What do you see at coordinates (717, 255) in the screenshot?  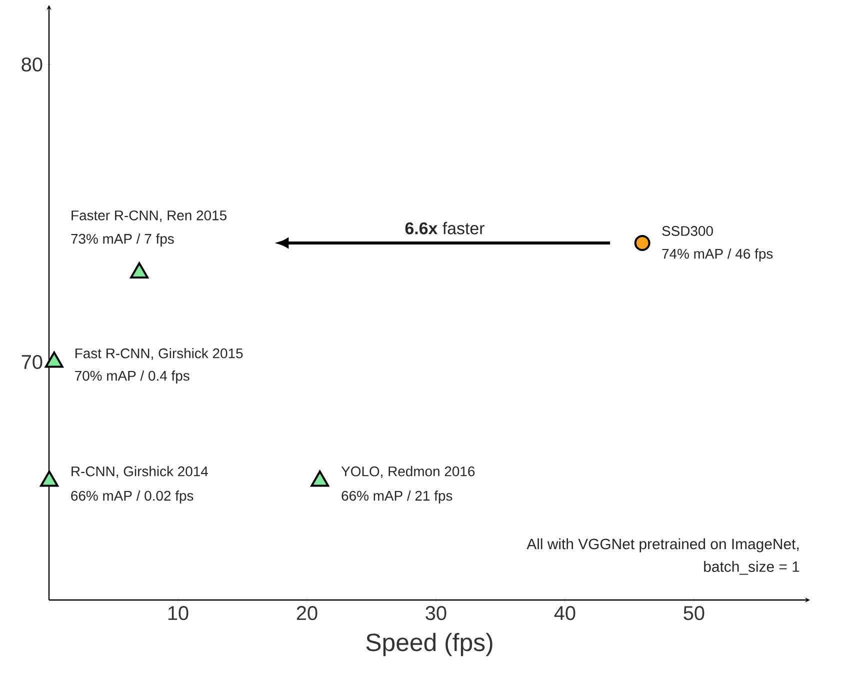 I see `annotation: 74% mAP / 46 fps` at bounding box center [717, 255].